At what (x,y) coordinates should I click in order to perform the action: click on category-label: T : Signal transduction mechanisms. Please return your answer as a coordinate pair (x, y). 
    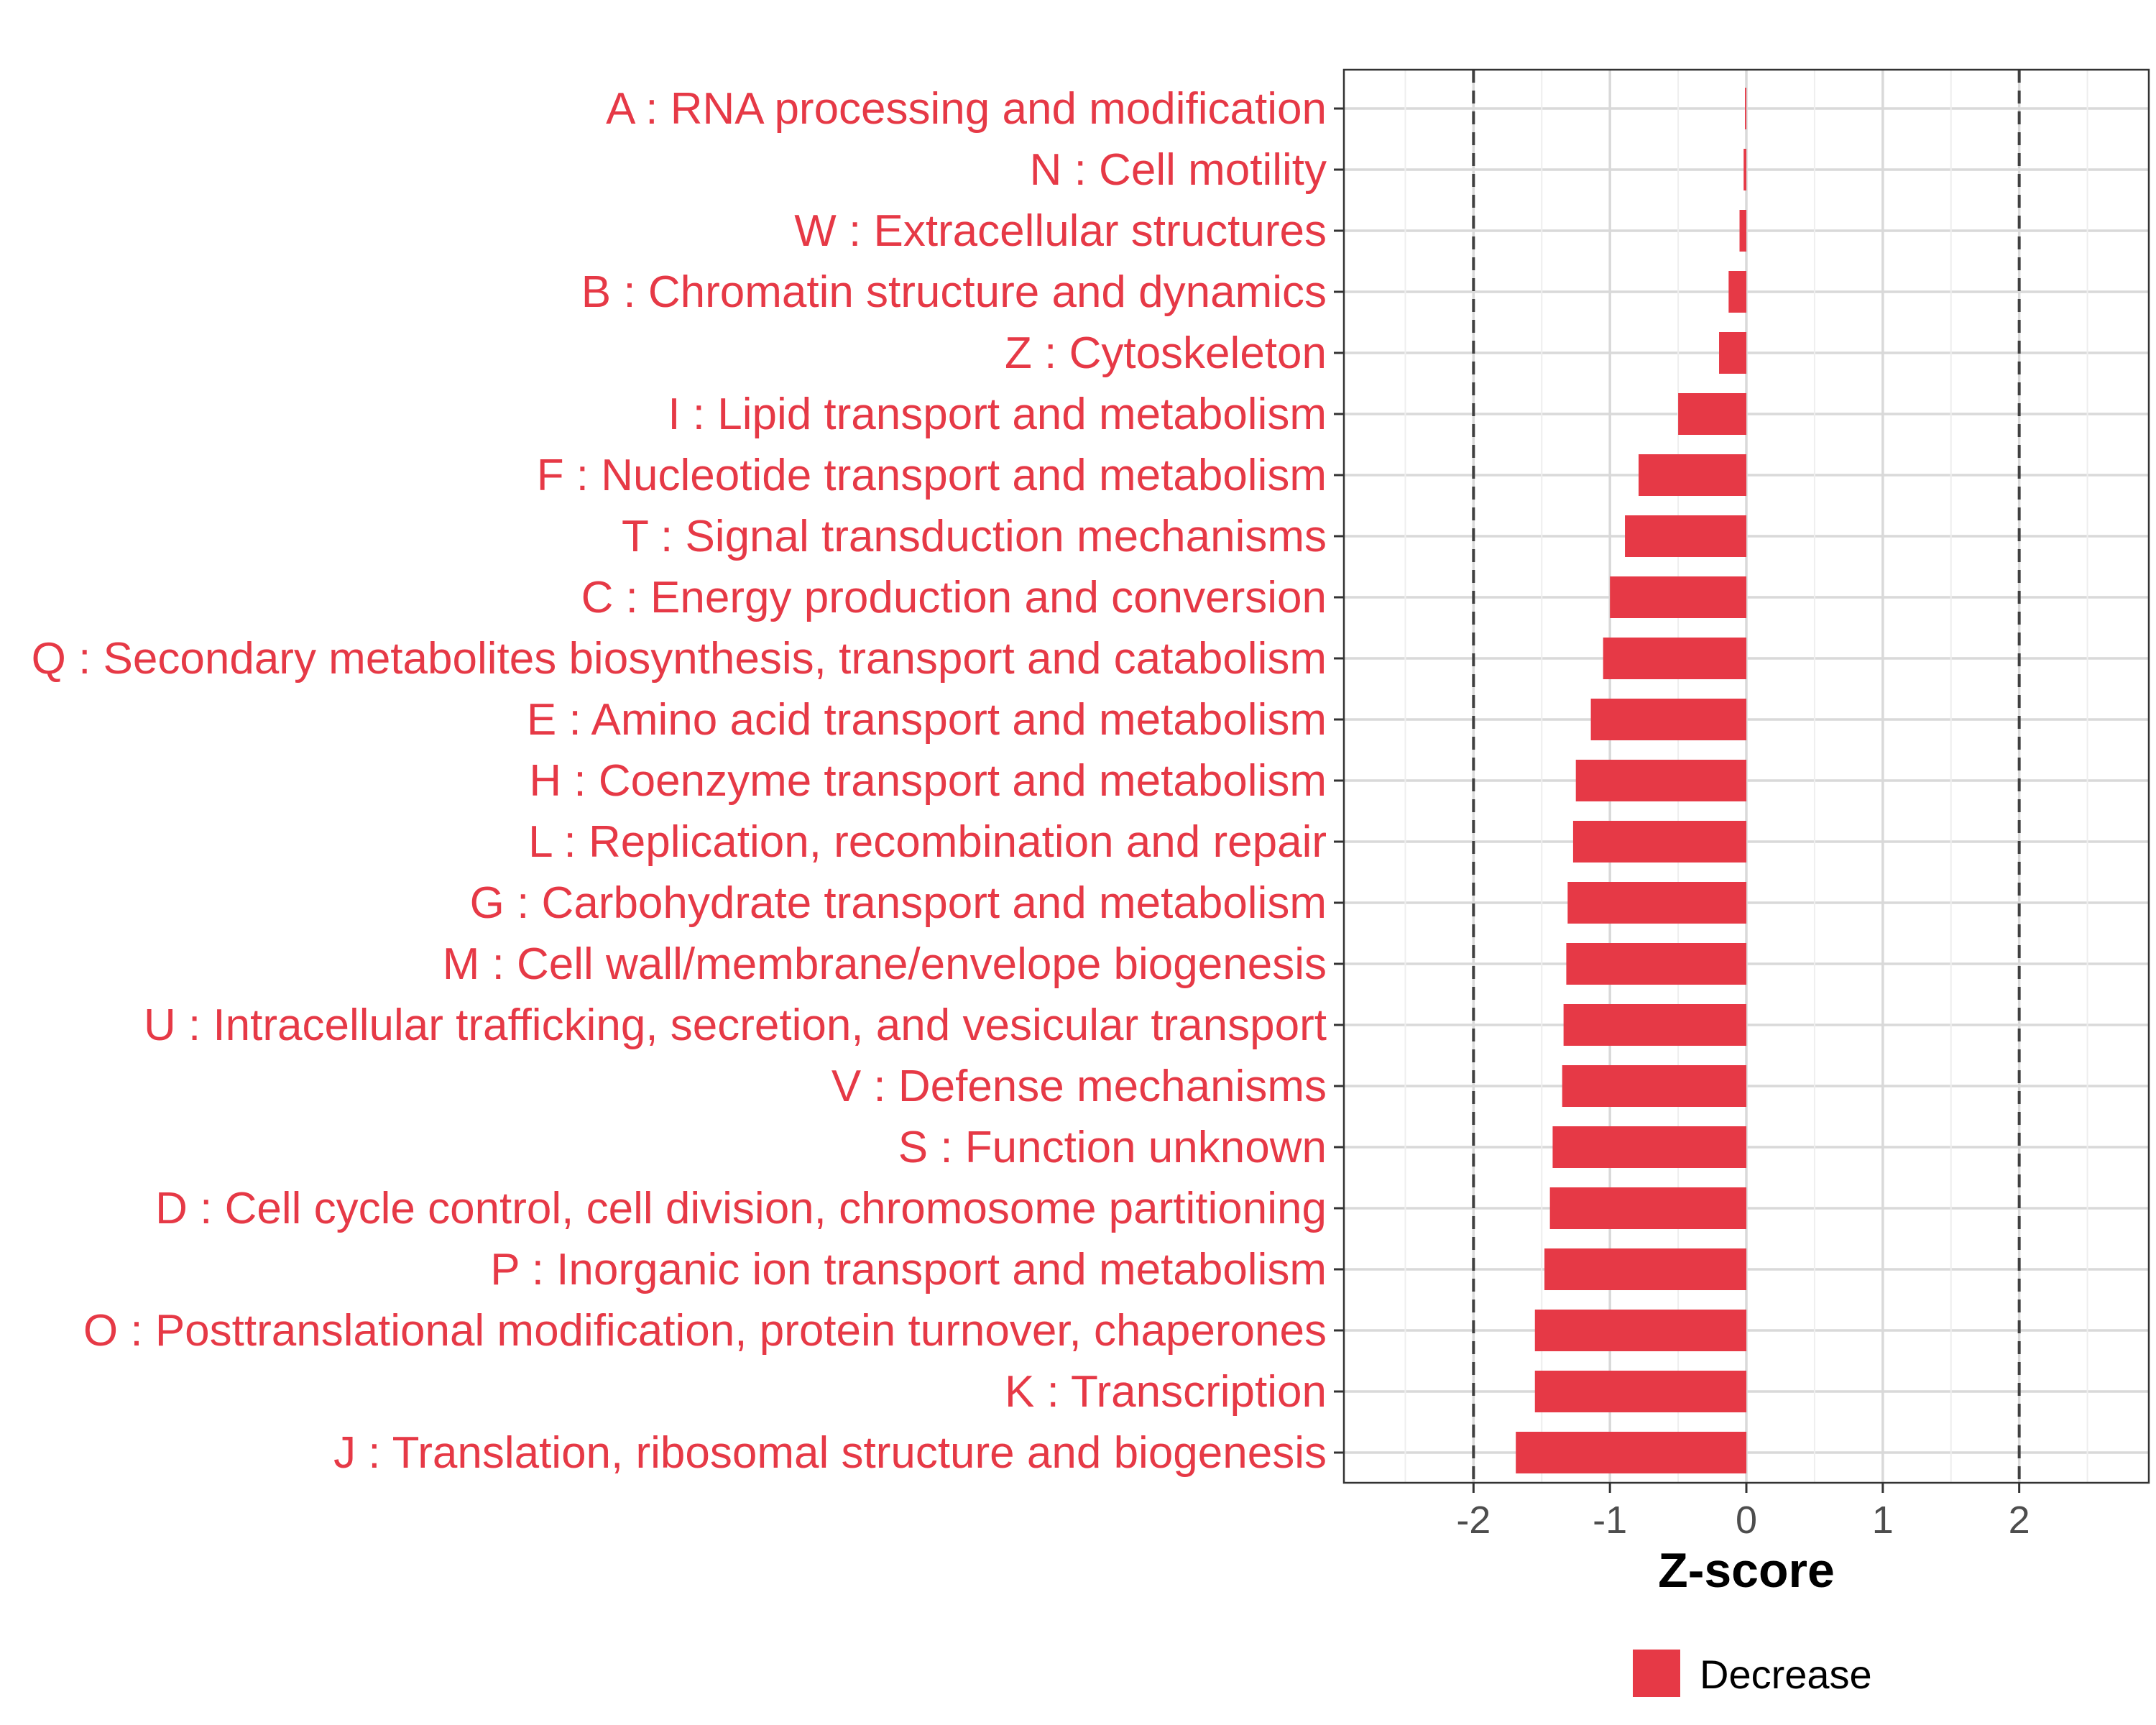
    Looking at the image, I should click on (974, 536).